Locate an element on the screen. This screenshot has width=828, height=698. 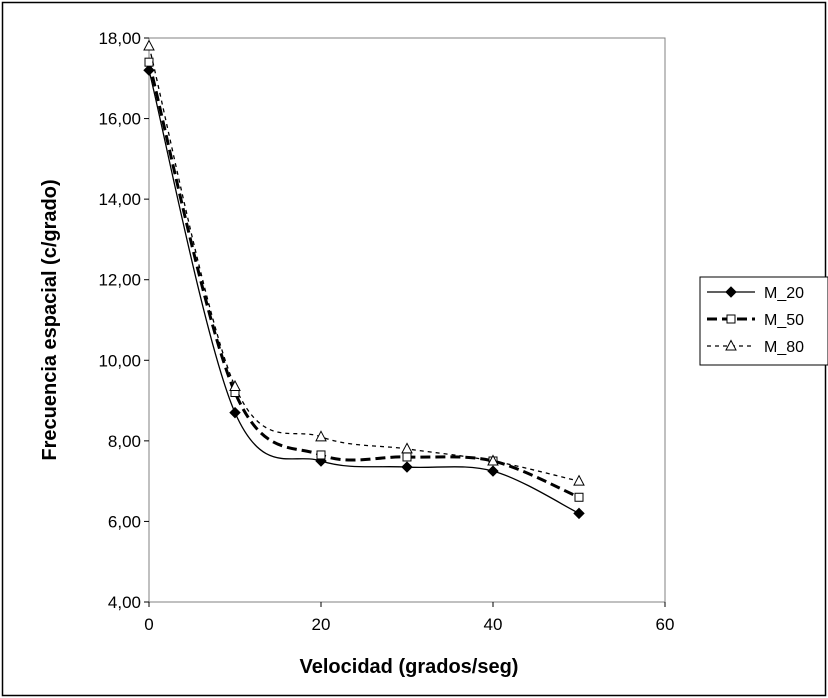
x-axis: 0 20 40 60 is located at coordinates (409, 618).